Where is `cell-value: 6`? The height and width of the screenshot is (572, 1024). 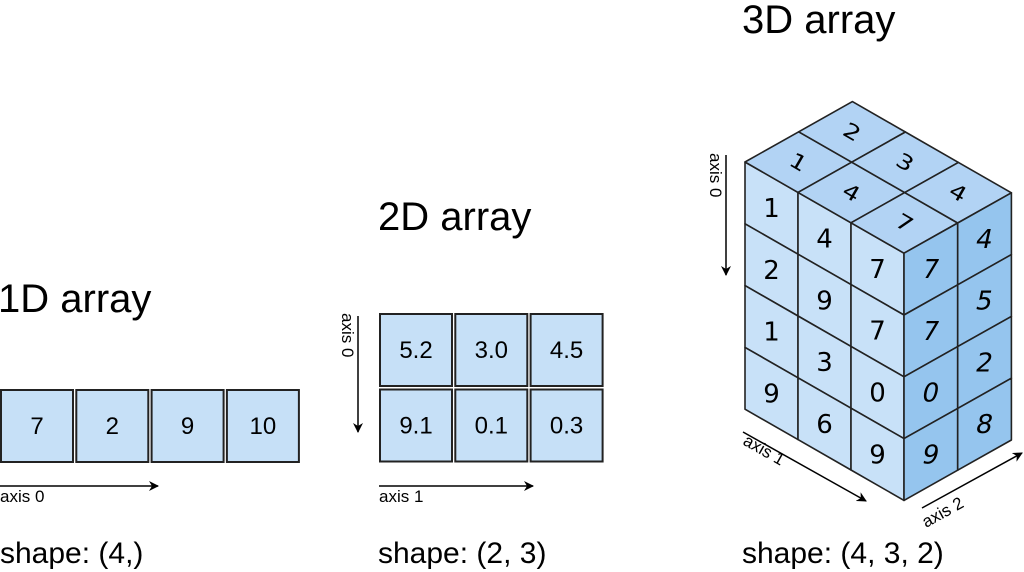 cell-value: 6 is located at coordinates (824, 425).